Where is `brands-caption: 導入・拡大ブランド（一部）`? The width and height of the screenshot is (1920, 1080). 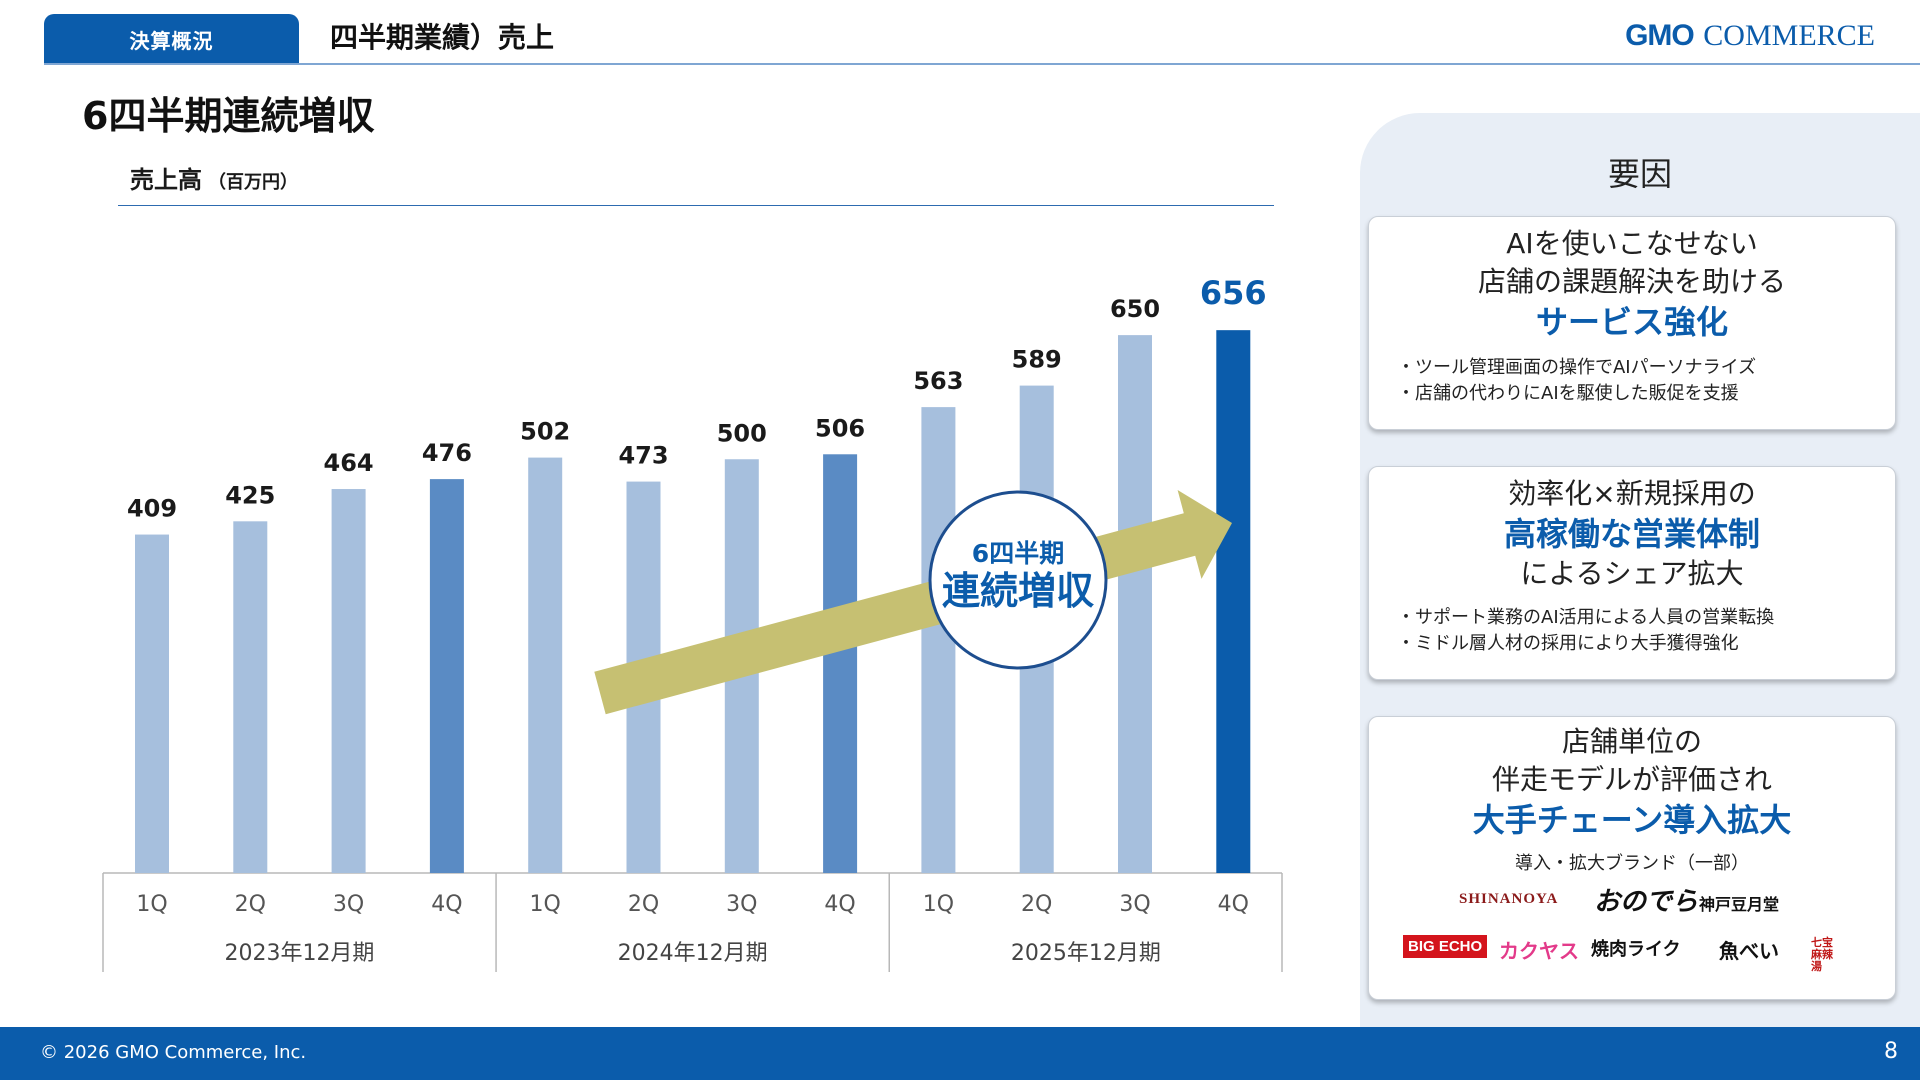
brands-caption: 導入・拡大ブランド（一部） is located at coordinates (1632, 863).